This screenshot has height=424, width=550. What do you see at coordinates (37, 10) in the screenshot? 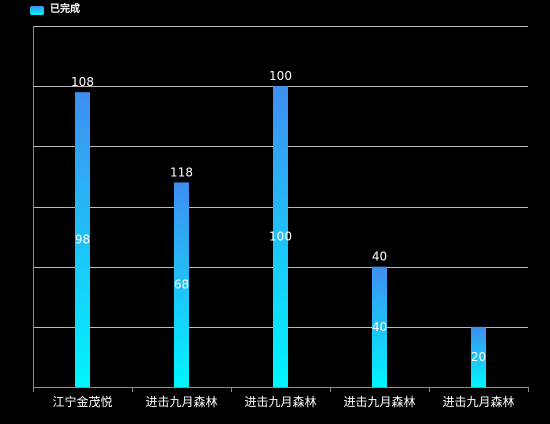
I see `legend-swatch` at bounding box center [37, 10].